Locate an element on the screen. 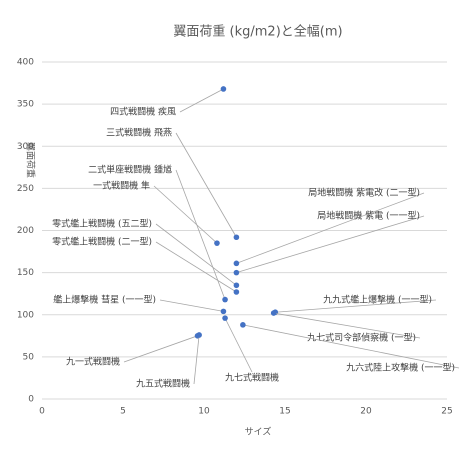  point-label: 九七式戦闘機 is located at coordinates (252, 378).